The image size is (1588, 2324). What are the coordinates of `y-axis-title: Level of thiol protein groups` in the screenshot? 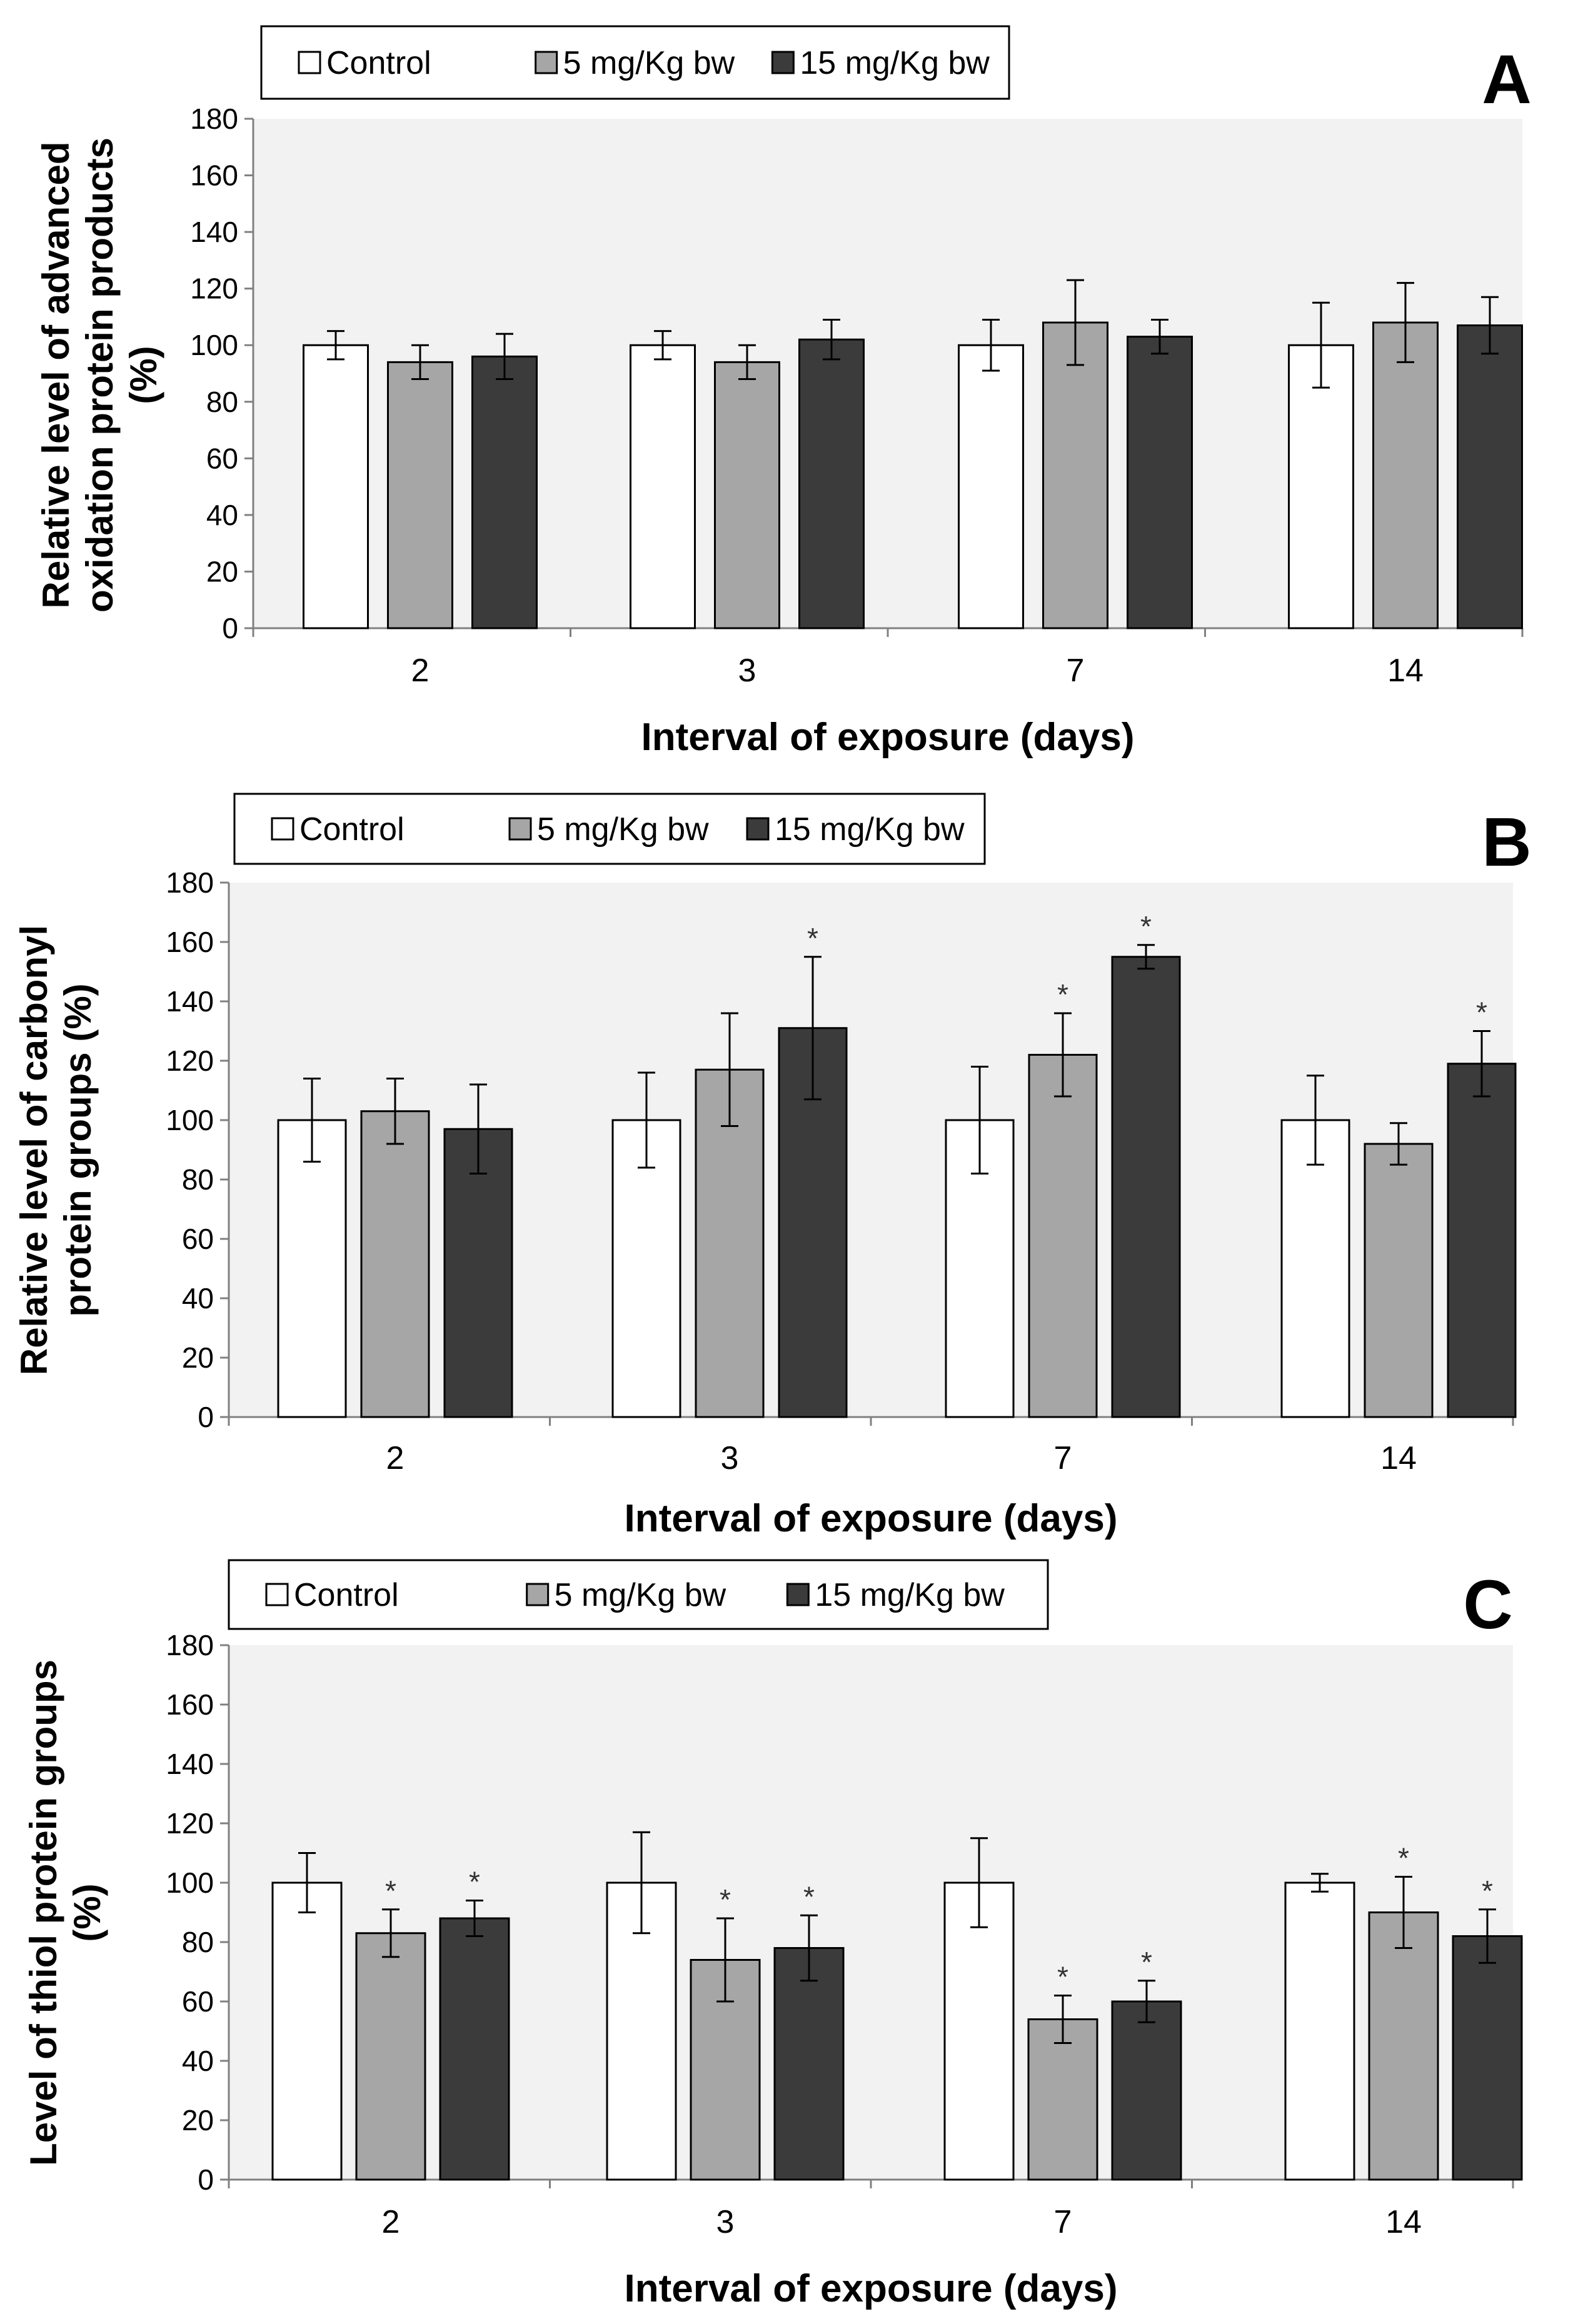 It's located at (43, 1913).